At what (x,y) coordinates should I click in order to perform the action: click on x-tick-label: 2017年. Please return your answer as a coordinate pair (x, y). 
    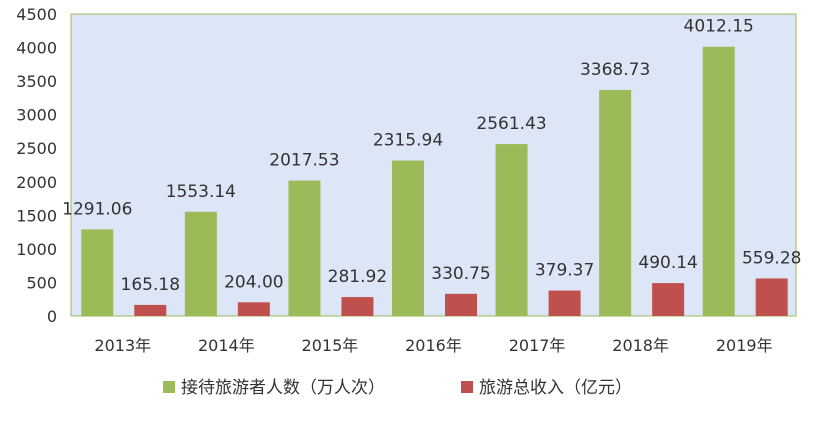
    Looking at the image, I should click on (537, 345).